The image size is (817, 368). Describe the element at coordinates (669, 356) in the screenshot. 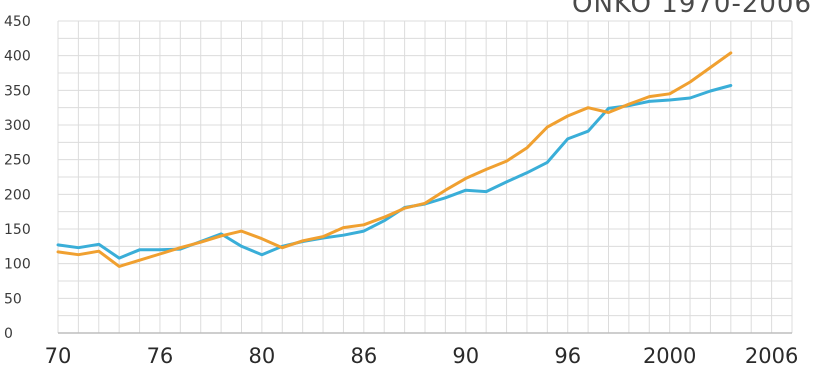

I see `x-tick-label: 2000` at that location.